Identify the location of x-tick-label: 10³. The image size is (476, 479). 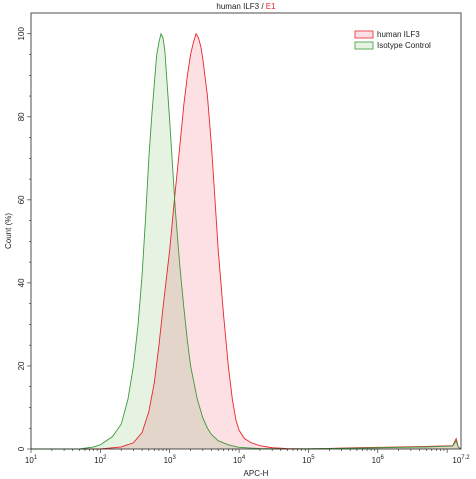
(170, 460).